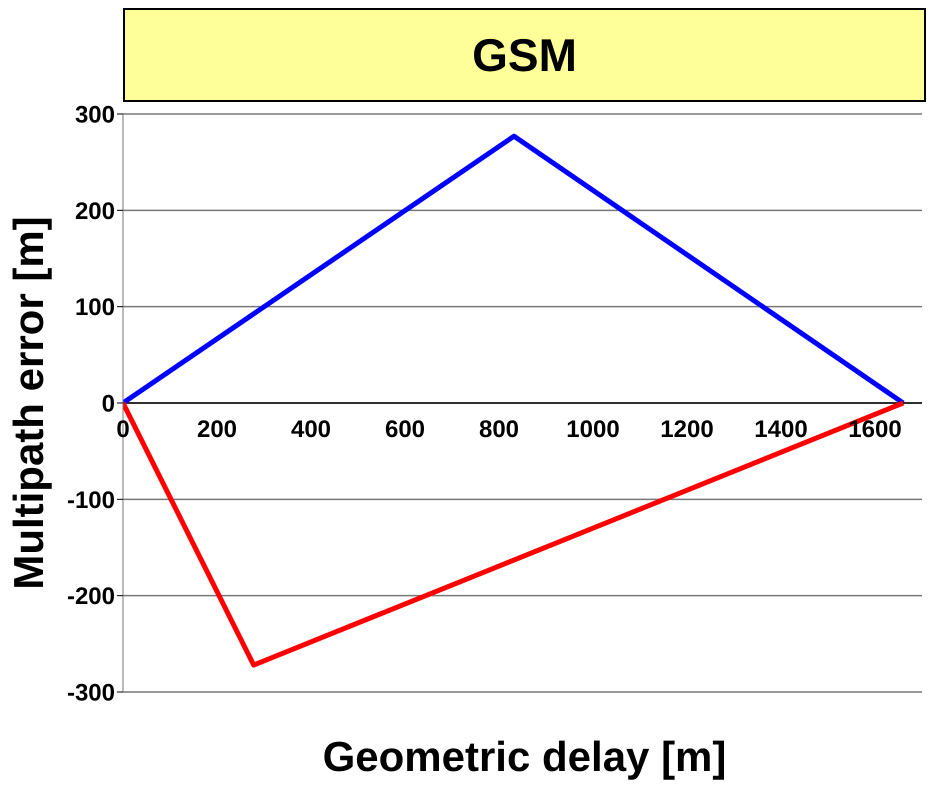 The height and width of the screenshot is (798, 934). I want to click on y-tick-label: 100, so click(94, 308).